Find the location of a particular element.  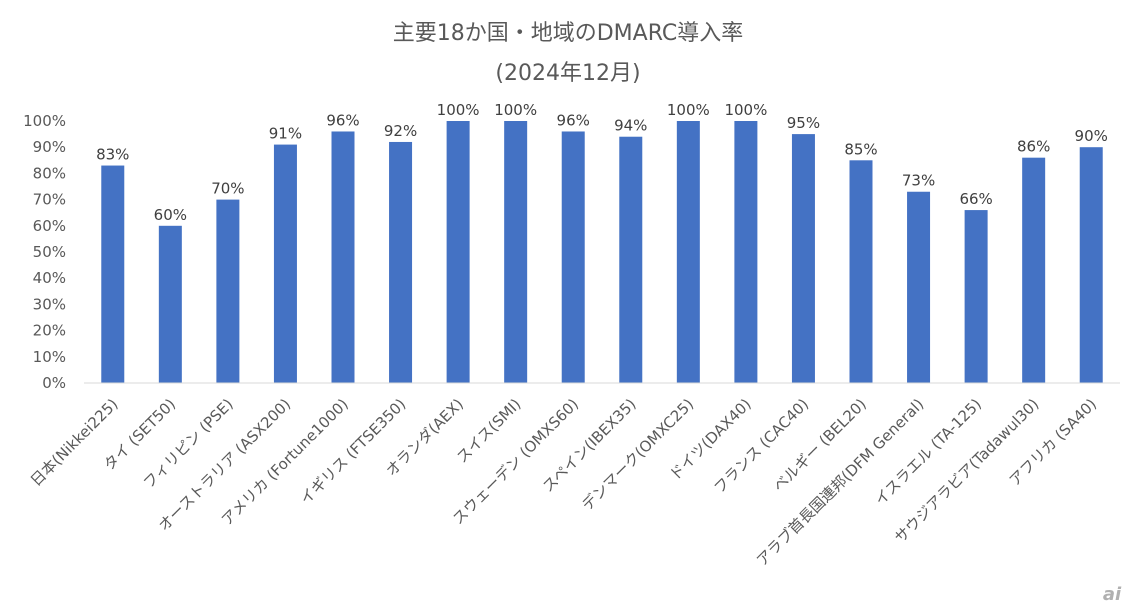

data-label: 95% is located at coordinates (803, 123).